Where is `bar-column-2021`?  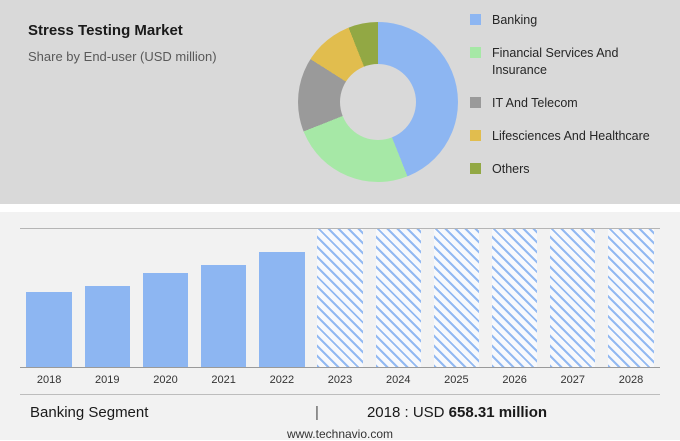 bar-column-2021 is located at coordinates (224, 298).